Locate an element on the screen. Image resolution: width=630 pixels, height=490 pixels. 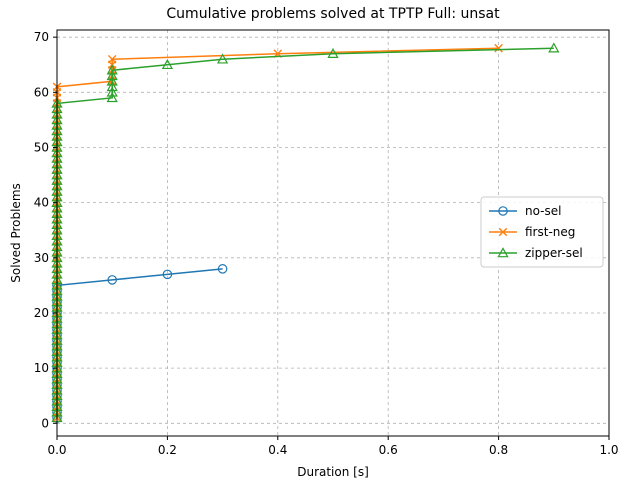
y-tick-label: 30 is located at coordinates (41, 258).